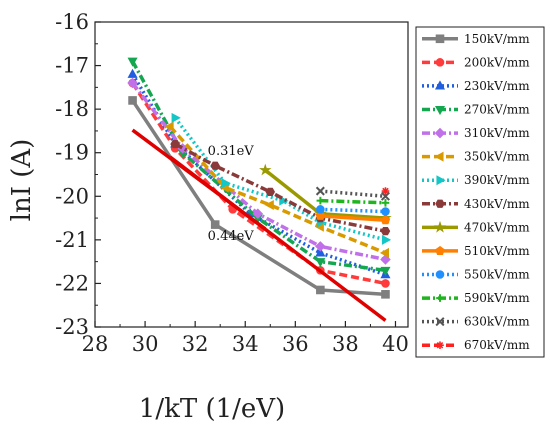 The width and height of the screenshot is (550, 435). Describe the element at coordinates (279, 179) in the screenshot. I see `series-line-390kV/mm` at that location.